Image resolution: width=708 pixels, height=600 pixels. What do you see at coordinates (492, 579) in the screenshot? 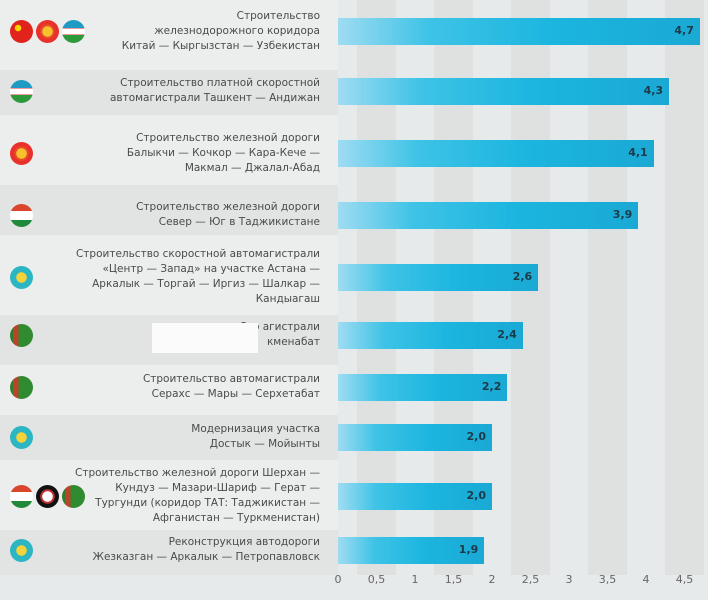
I see `x-tick-label: 2` at bounding box center [492, 579].